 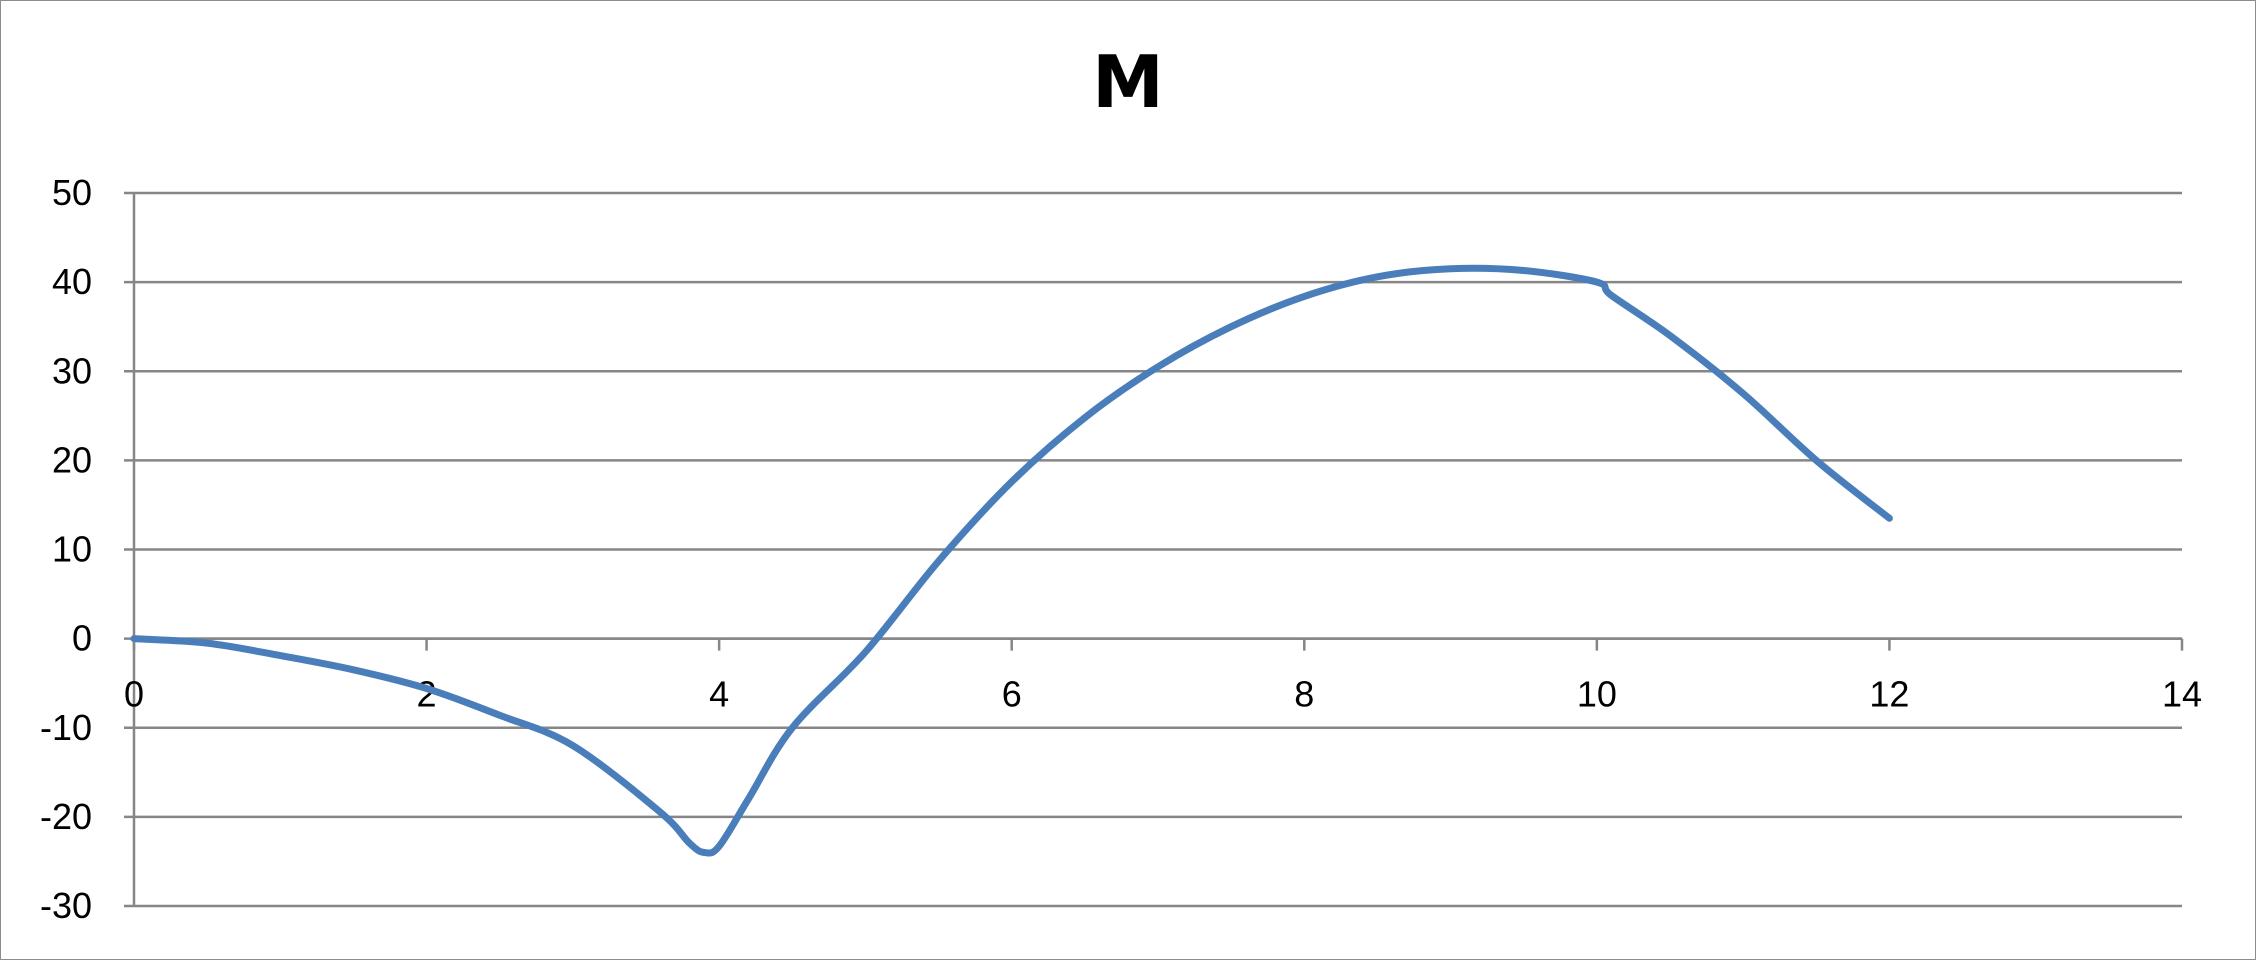 I want to click on chart-title: M, so click(x=1128, y=82).